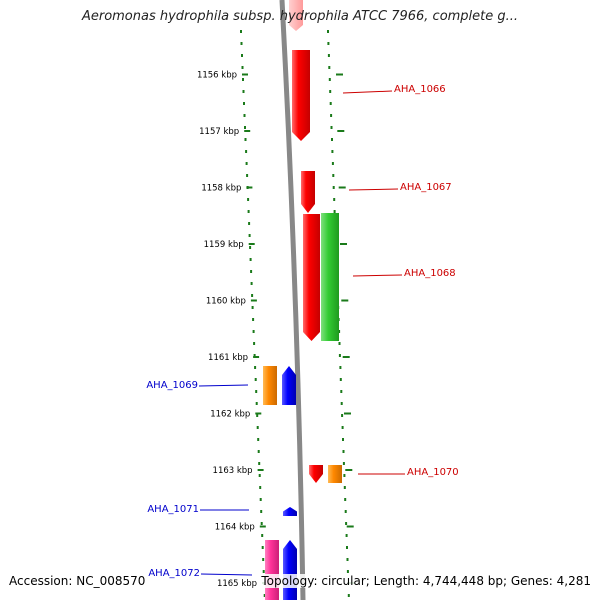 The height and width of the screenshot is (600, 600). What do you see at coordinates (430, 273) in the screenshot?
I see `gene-label-aha-1068: AHA_1068` at bounding box center [430, 273].